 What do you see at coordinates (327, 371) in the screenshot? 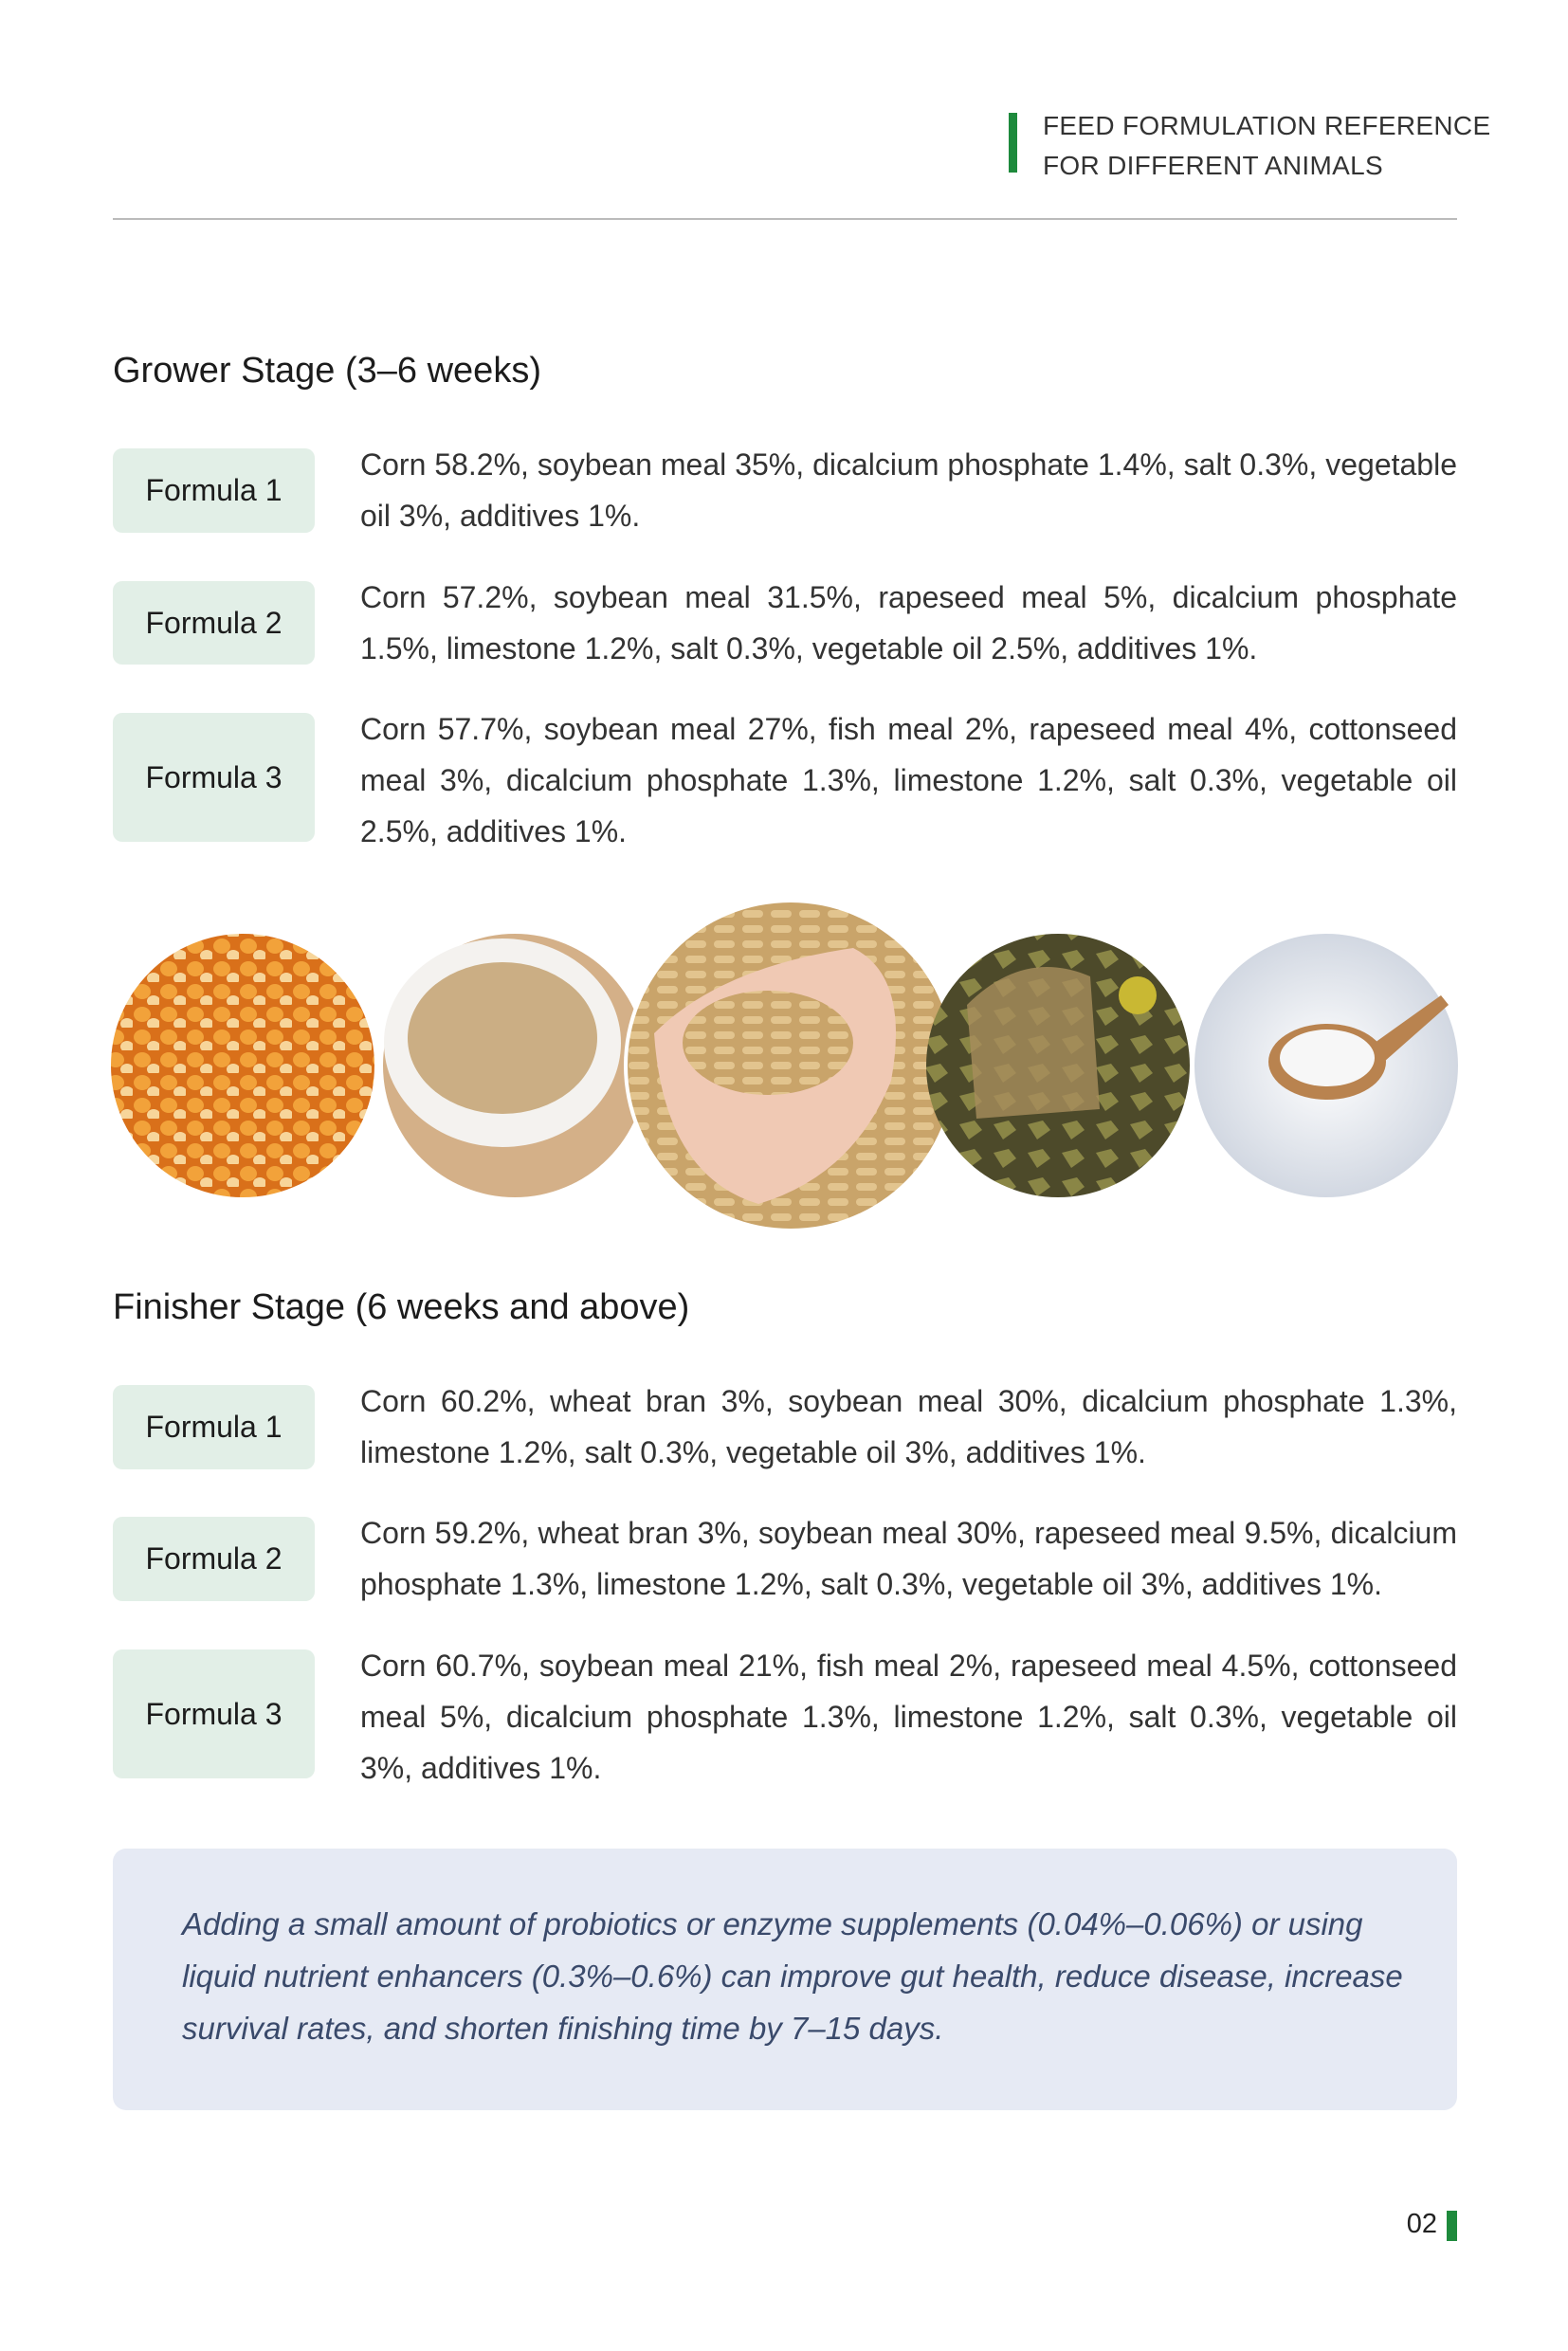
I see `section-heading: Grower Stage (3–6 weeks)` at bounding box center [327, 371].